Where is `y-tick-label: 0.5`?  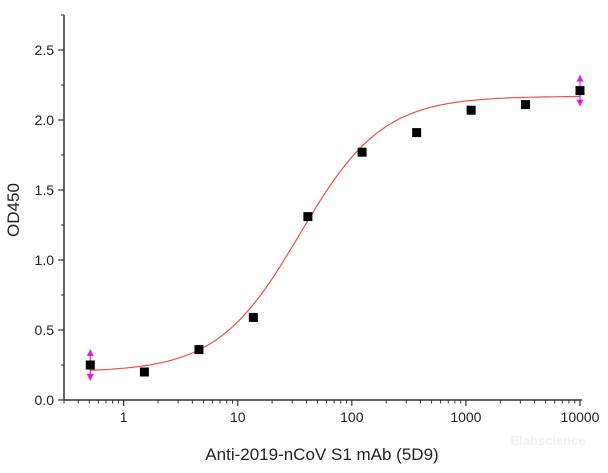
y-tick-label: 0.5 is located at coordinates (45, 330).